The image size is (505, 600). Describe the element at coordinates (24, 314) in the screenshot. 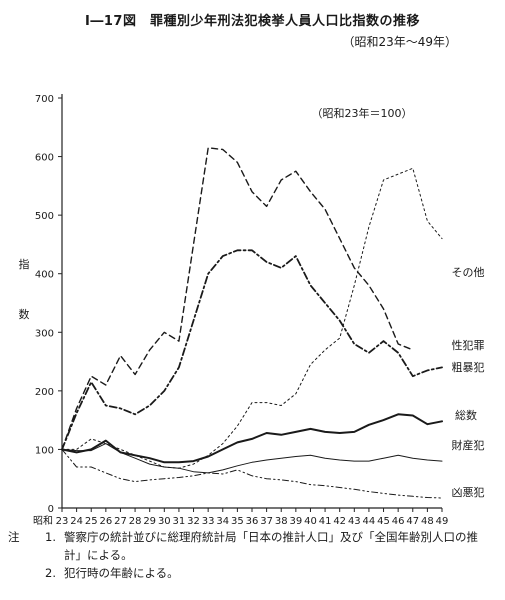

I see `y-axis-label: 数` at that location.